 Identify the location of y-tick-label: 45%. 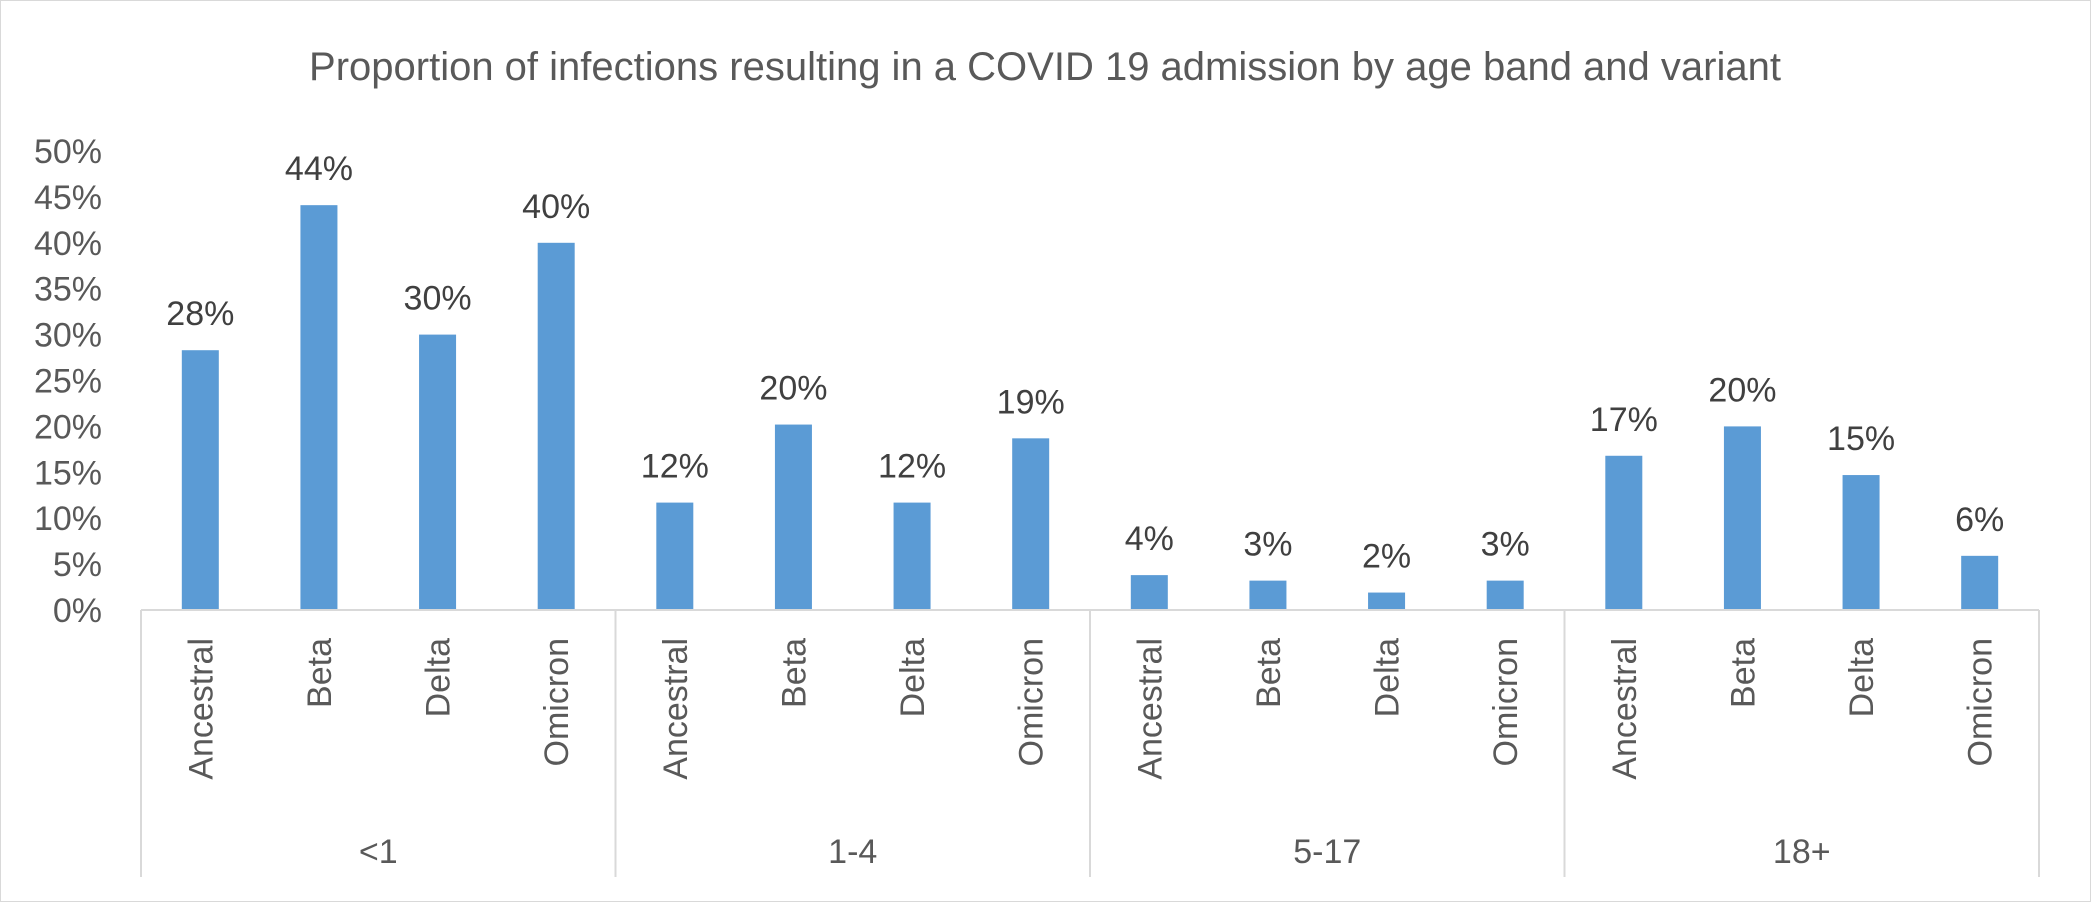
(68, 198).